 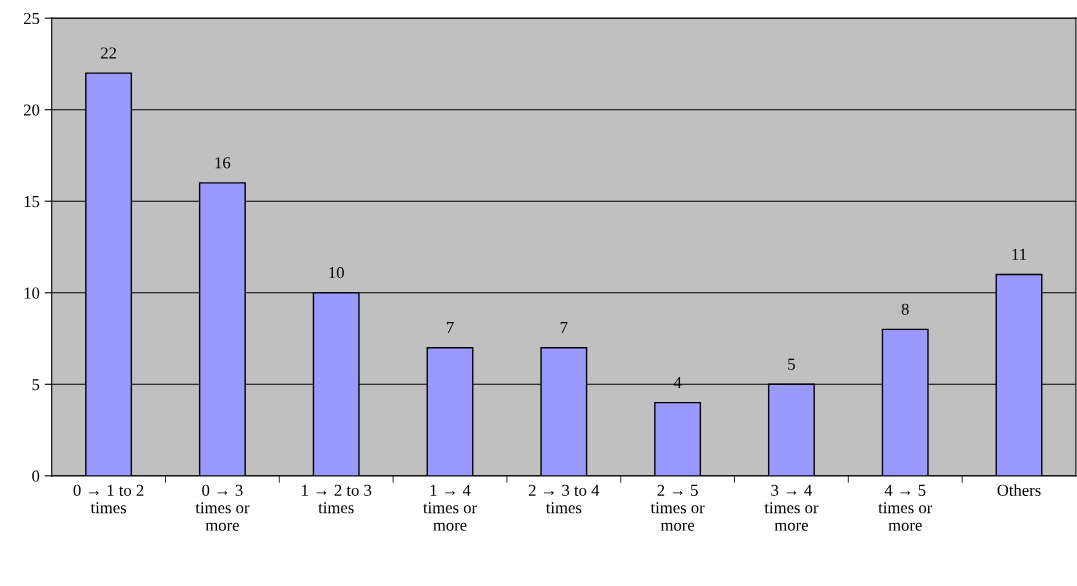 I want to click on y-tick-label: 25, so click(x=31, y=18).